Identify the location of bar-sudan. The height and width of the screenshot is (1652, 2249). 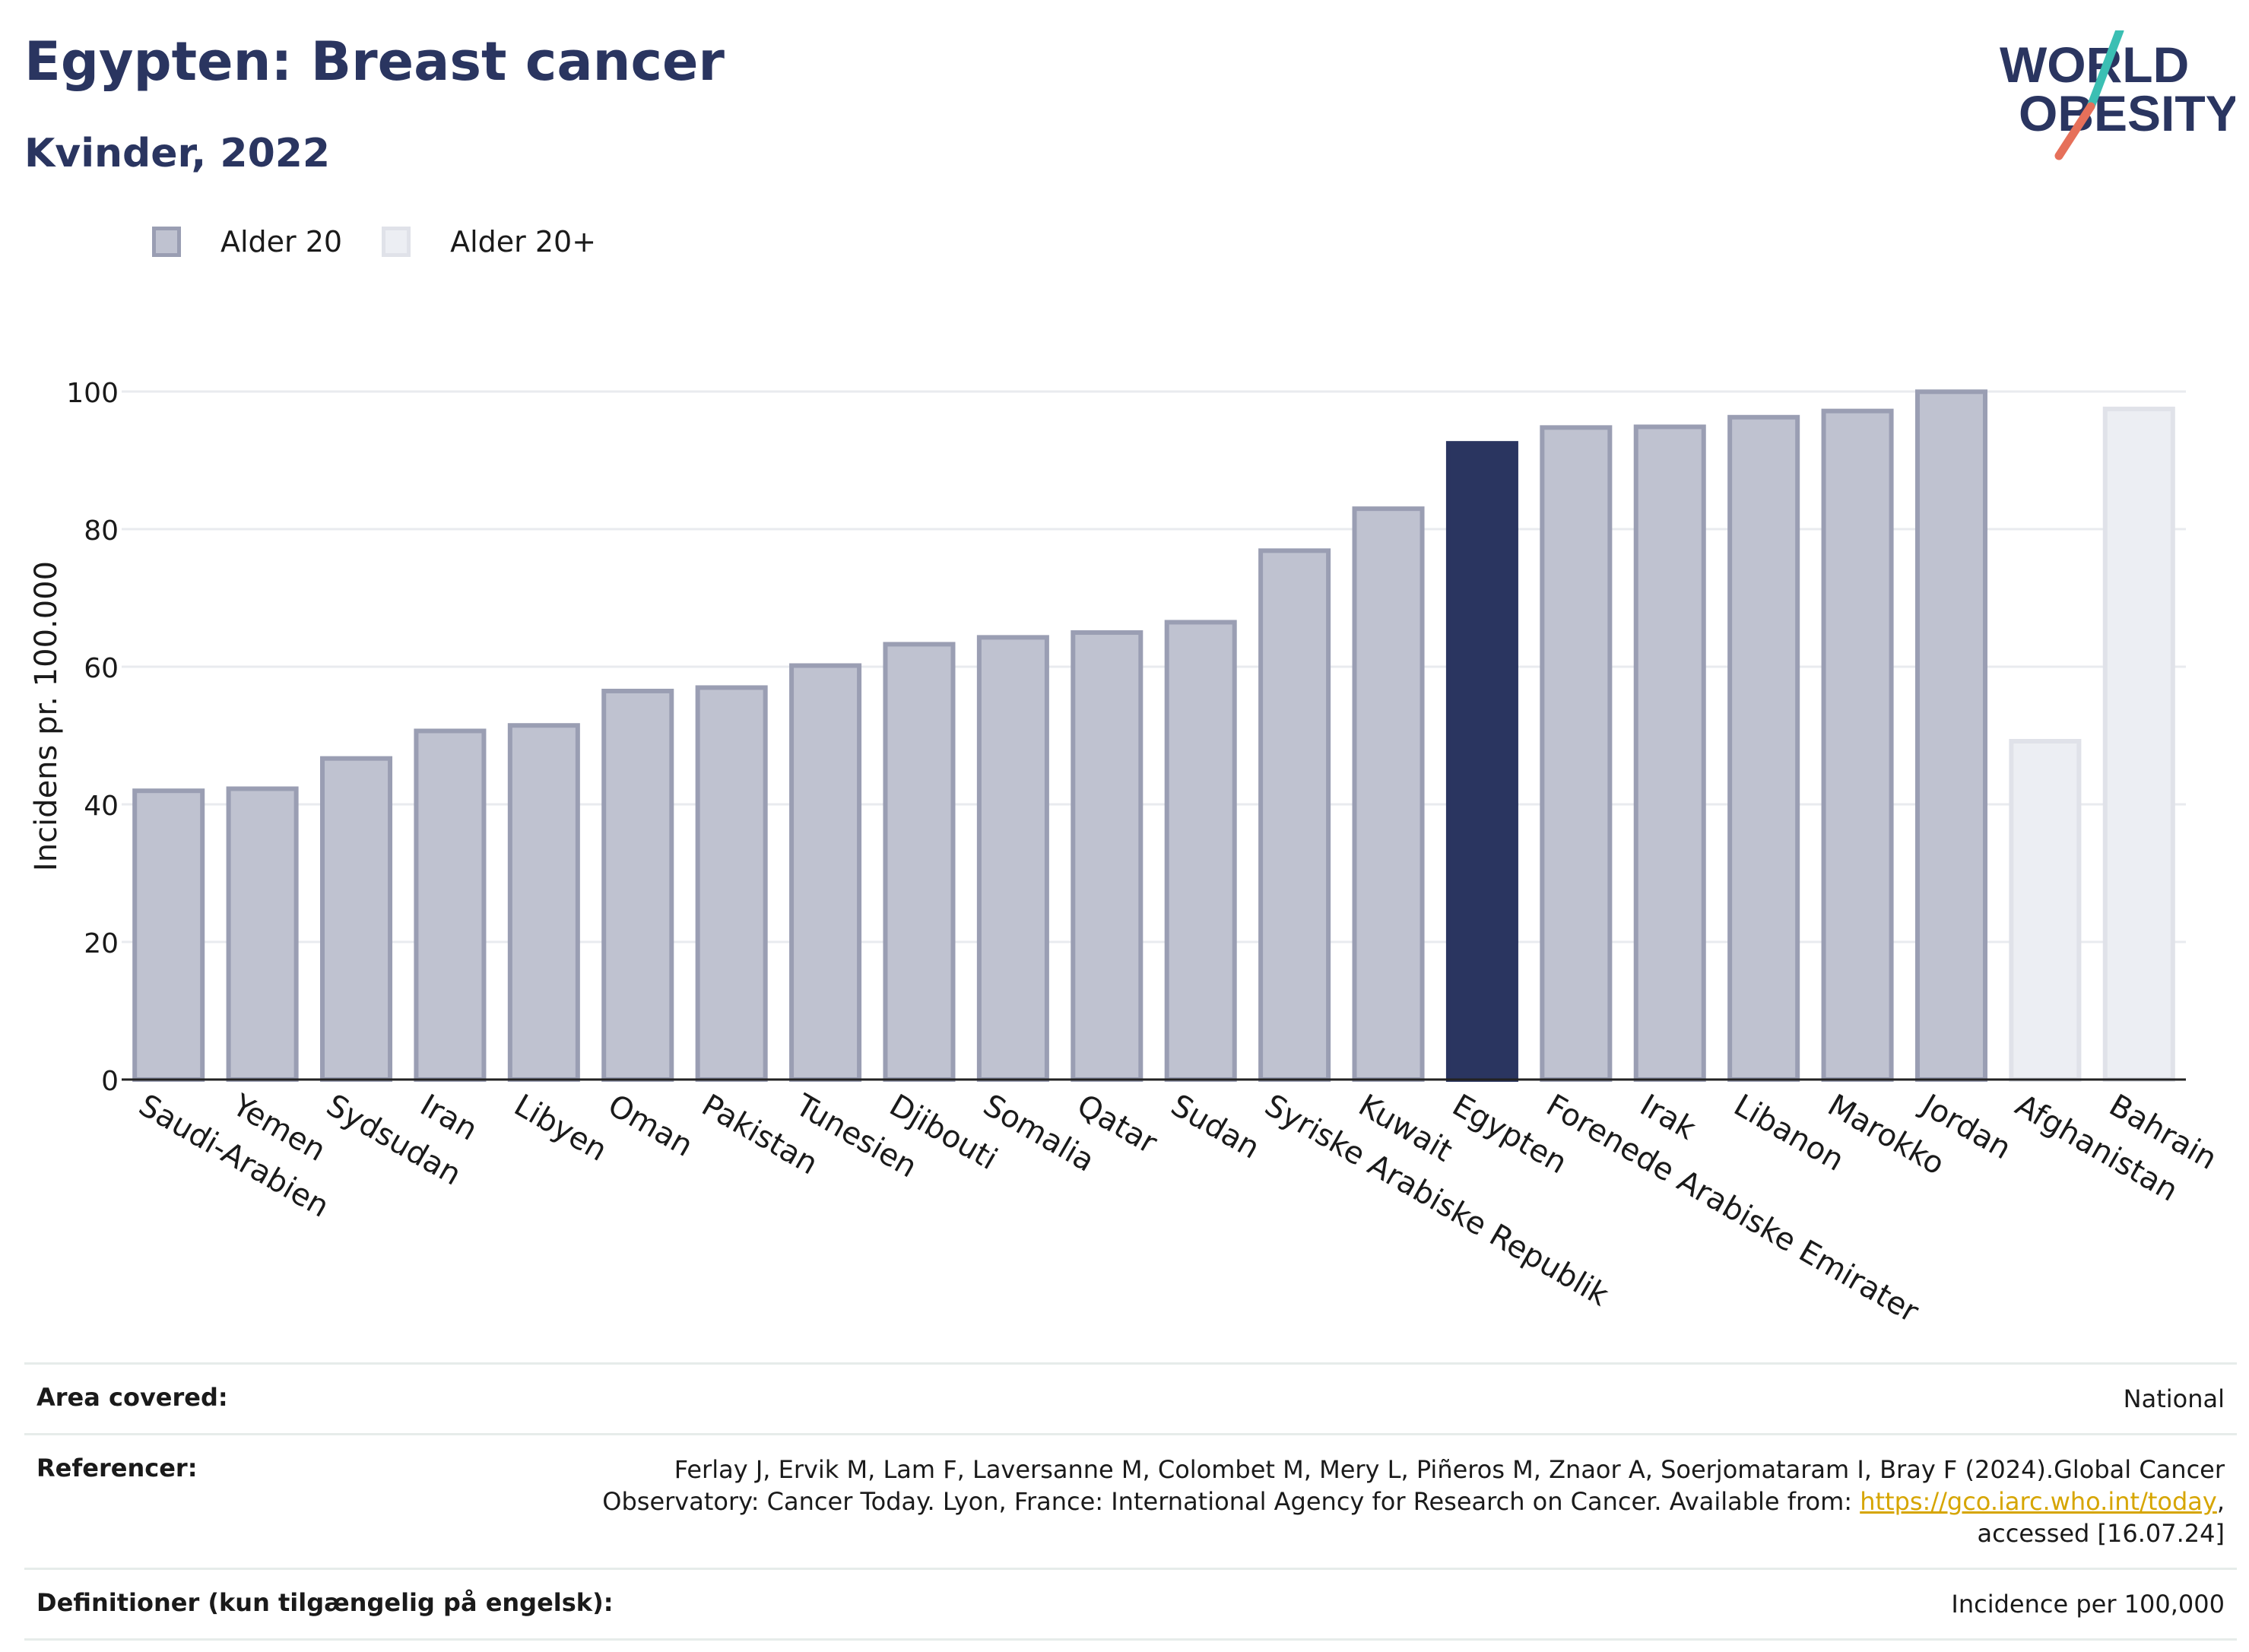
(1200, 851).